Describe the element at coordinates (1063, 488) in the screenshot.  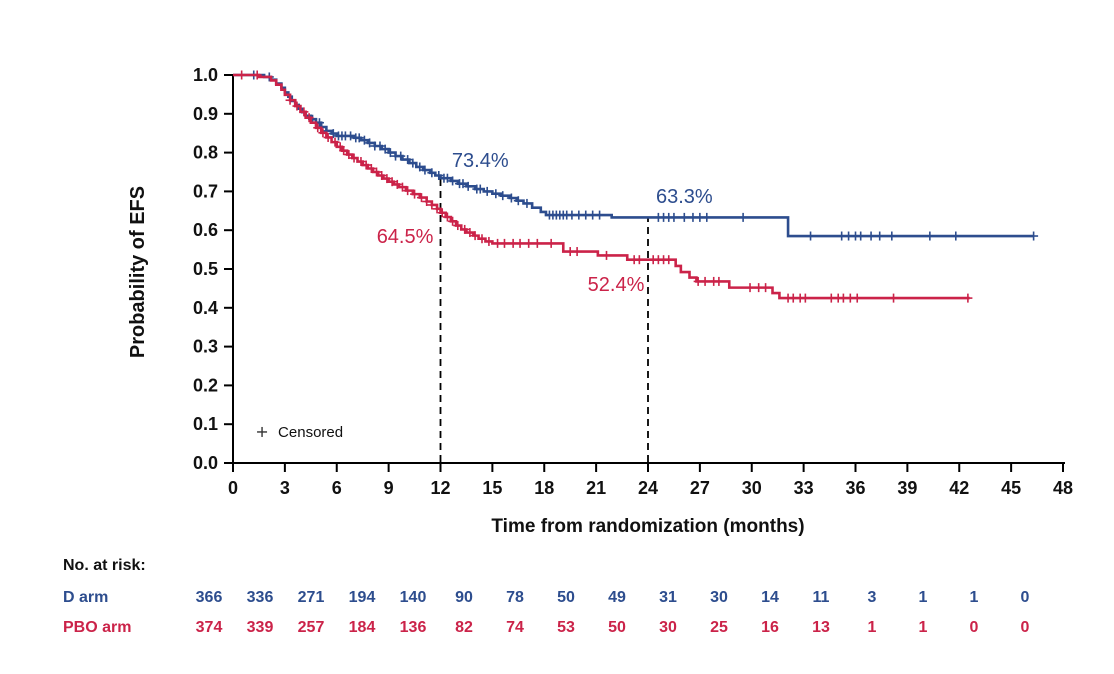
I see `x-tick-label: 48` at that location.